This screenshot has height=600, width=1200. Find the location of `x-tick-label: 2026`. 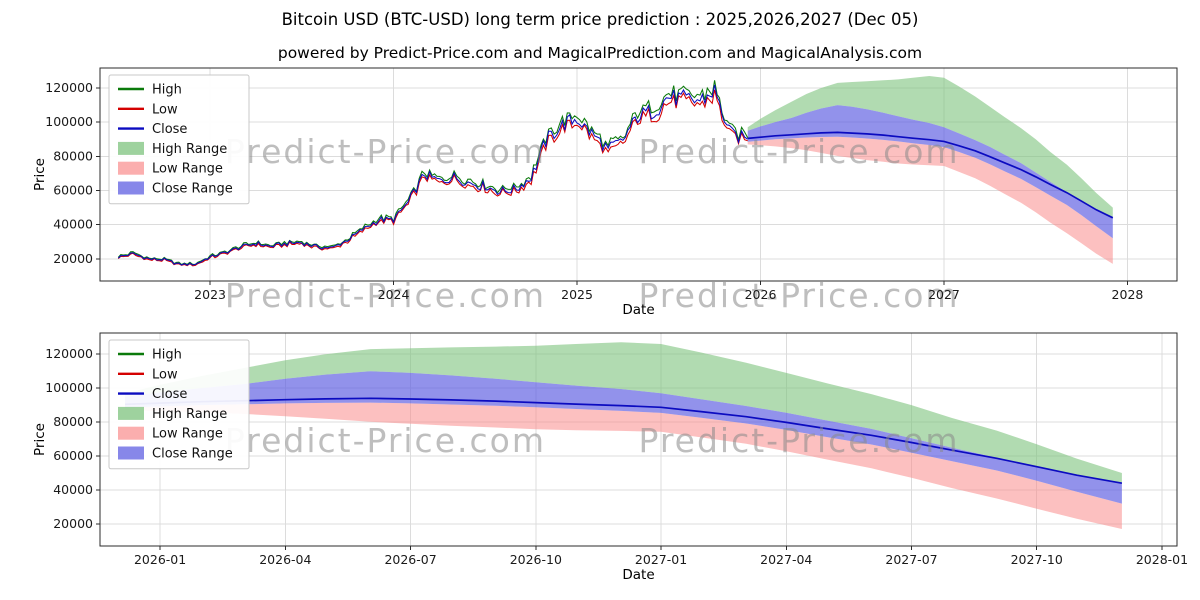

x-tick-label: 2026 is located at coordinates (761, 294).